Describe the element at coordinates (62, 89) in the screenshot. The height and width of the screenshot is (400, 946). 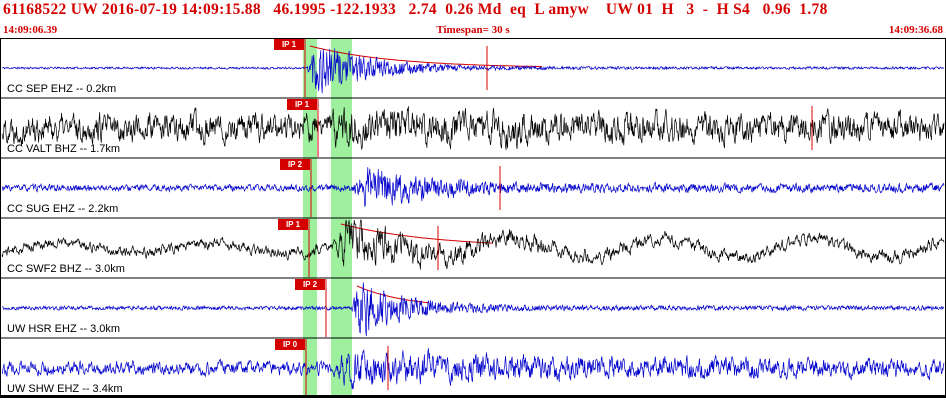
I see `trace-label: CC SEP EHZ -- 0.2km` at that location.